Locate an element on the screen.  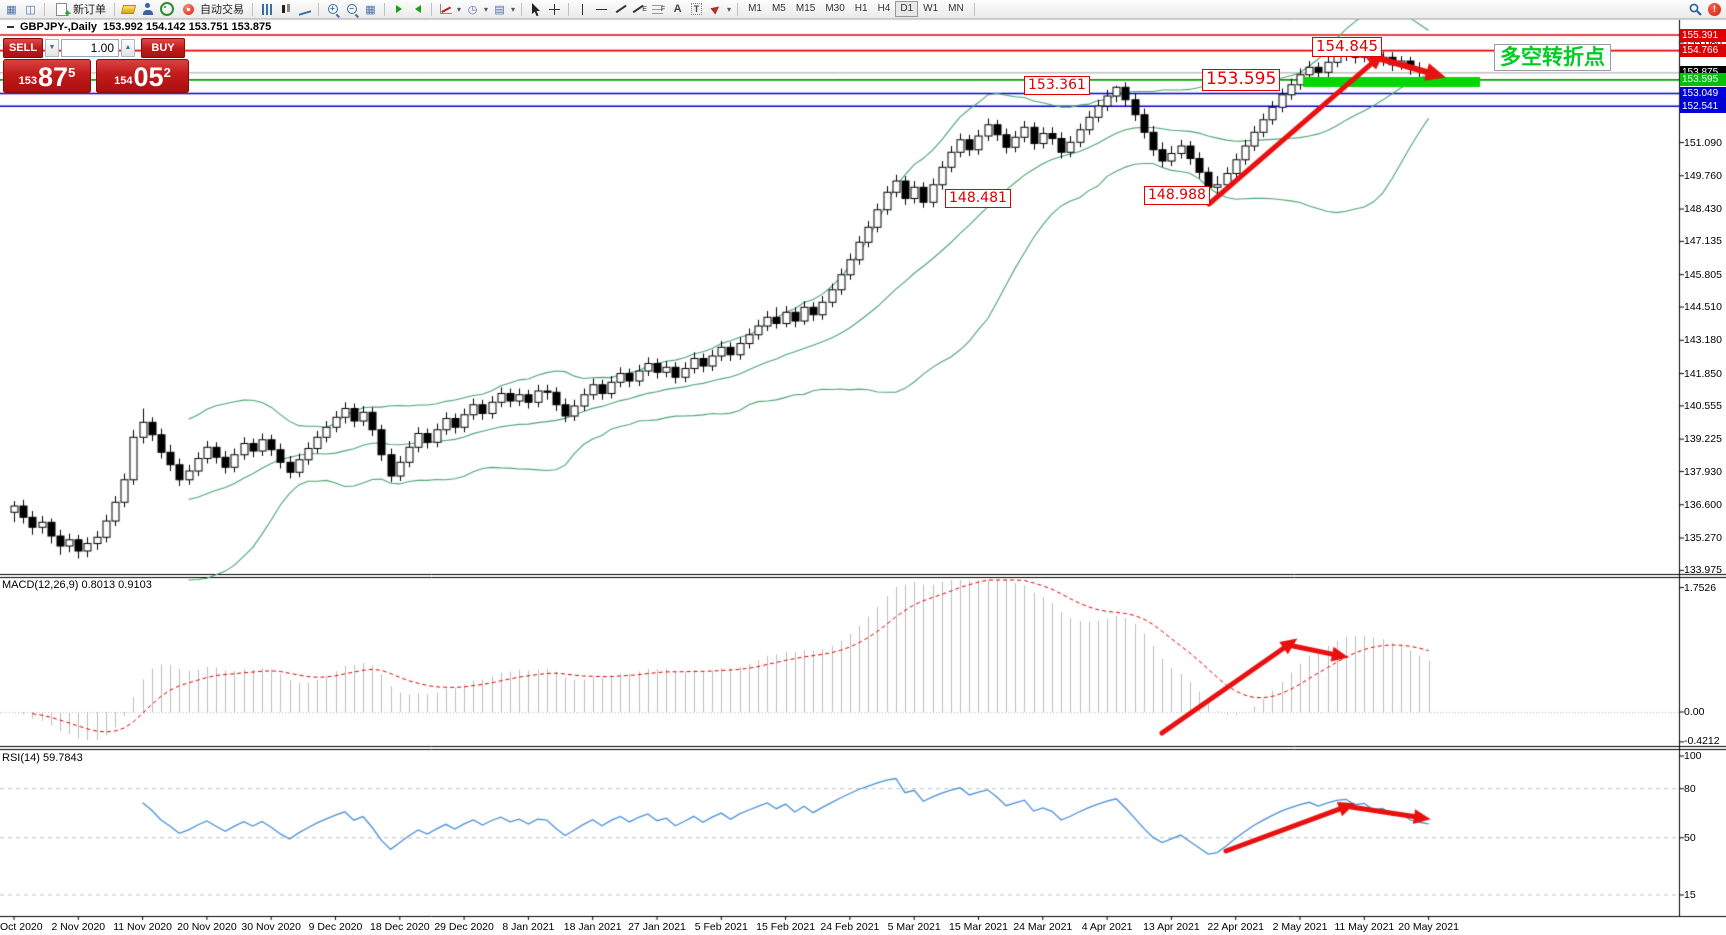
candlestick-chart-icon is located at coordinates (285, 9).